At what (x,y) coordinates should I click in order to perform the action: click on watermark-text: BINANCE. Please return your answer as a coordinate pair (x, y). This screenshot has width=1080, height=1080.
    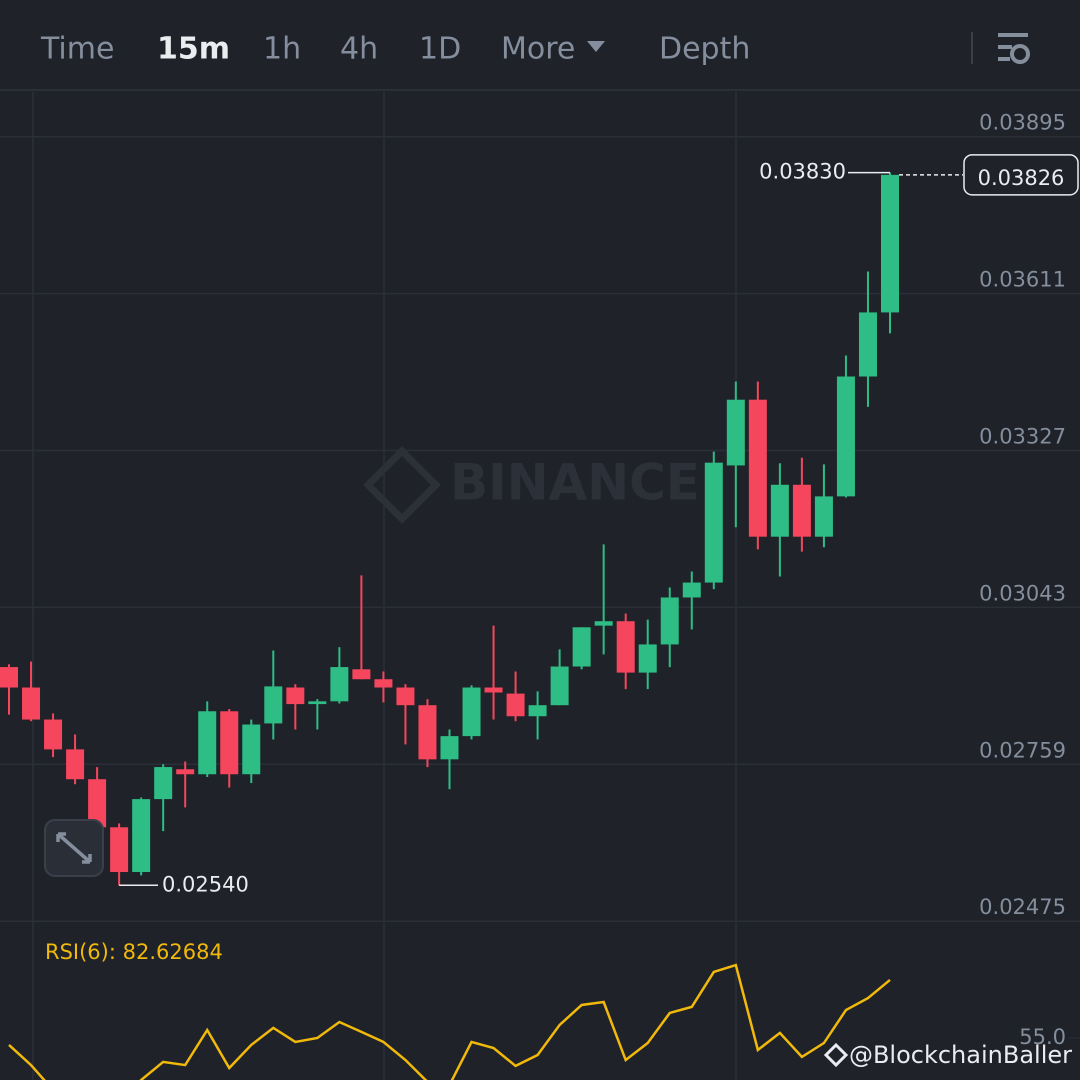
    Looking at the image, I should click on (575, 483).